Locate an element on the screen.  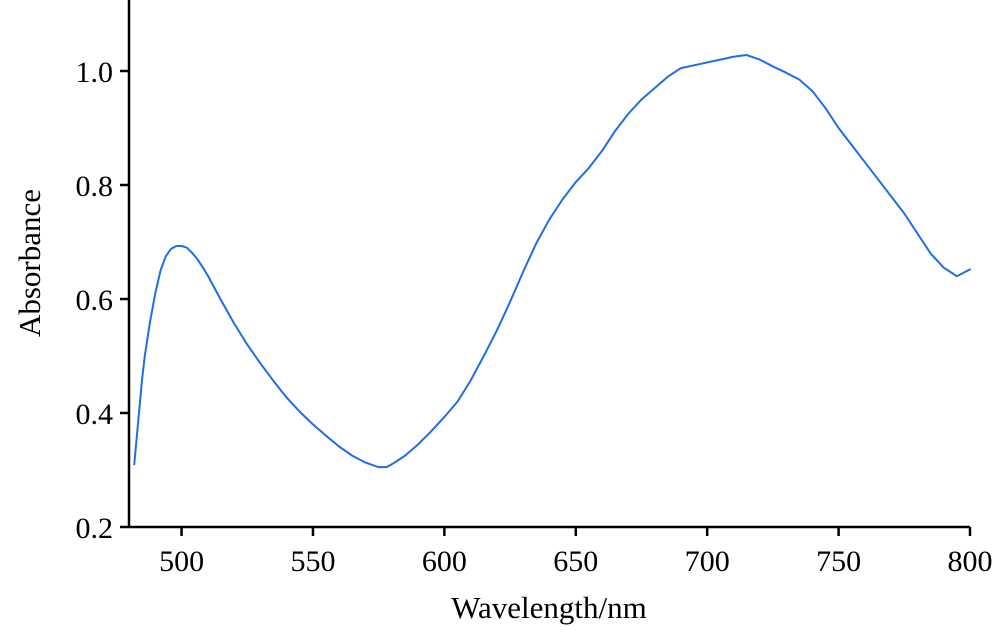
y-tick-label: 0.8 is located at coordinates (95, 186).